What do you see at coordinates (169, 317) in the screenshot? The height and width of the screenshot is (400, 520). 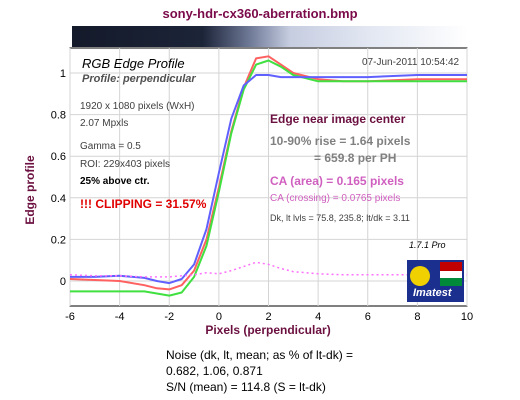 I see `x-tick-label: -2` at bounding box center [169, 317].